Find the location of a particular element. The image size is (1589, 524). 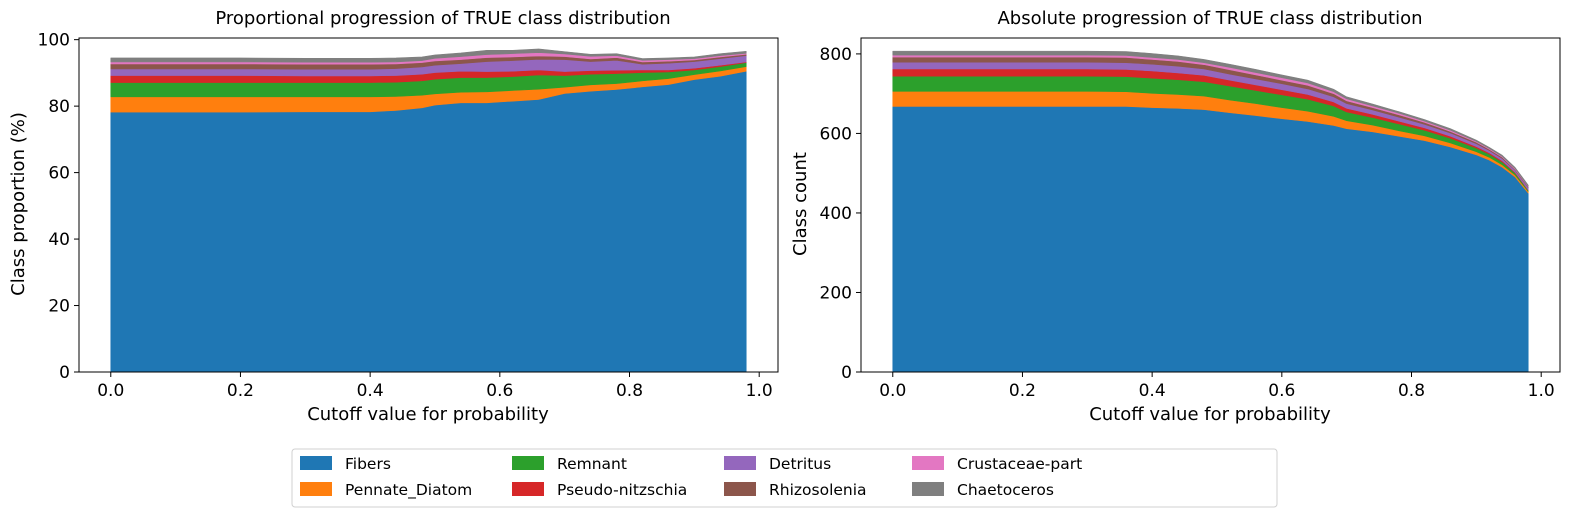

legend-label: Chaetoceros is located at coordinates (1005, 490).